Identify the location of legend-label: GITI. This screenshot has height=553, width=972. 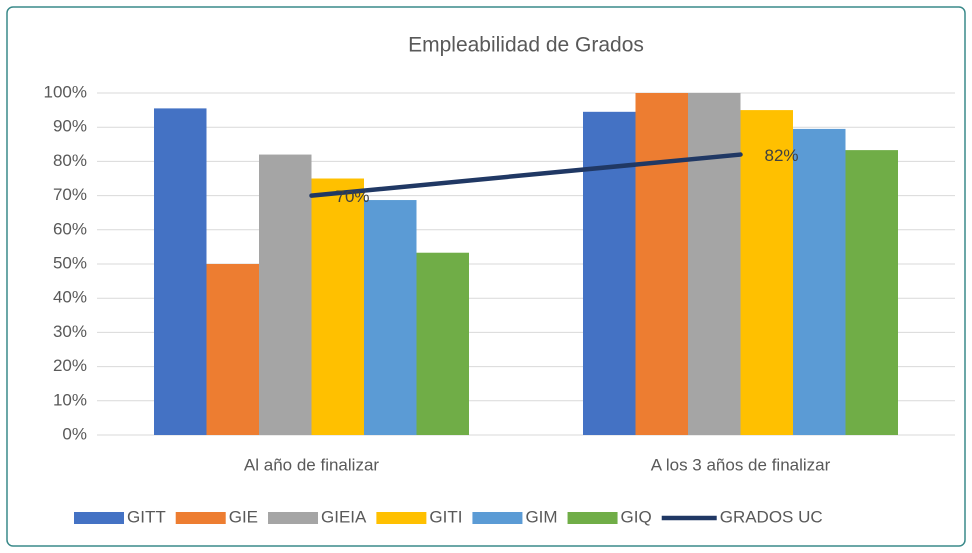
(445, 516).